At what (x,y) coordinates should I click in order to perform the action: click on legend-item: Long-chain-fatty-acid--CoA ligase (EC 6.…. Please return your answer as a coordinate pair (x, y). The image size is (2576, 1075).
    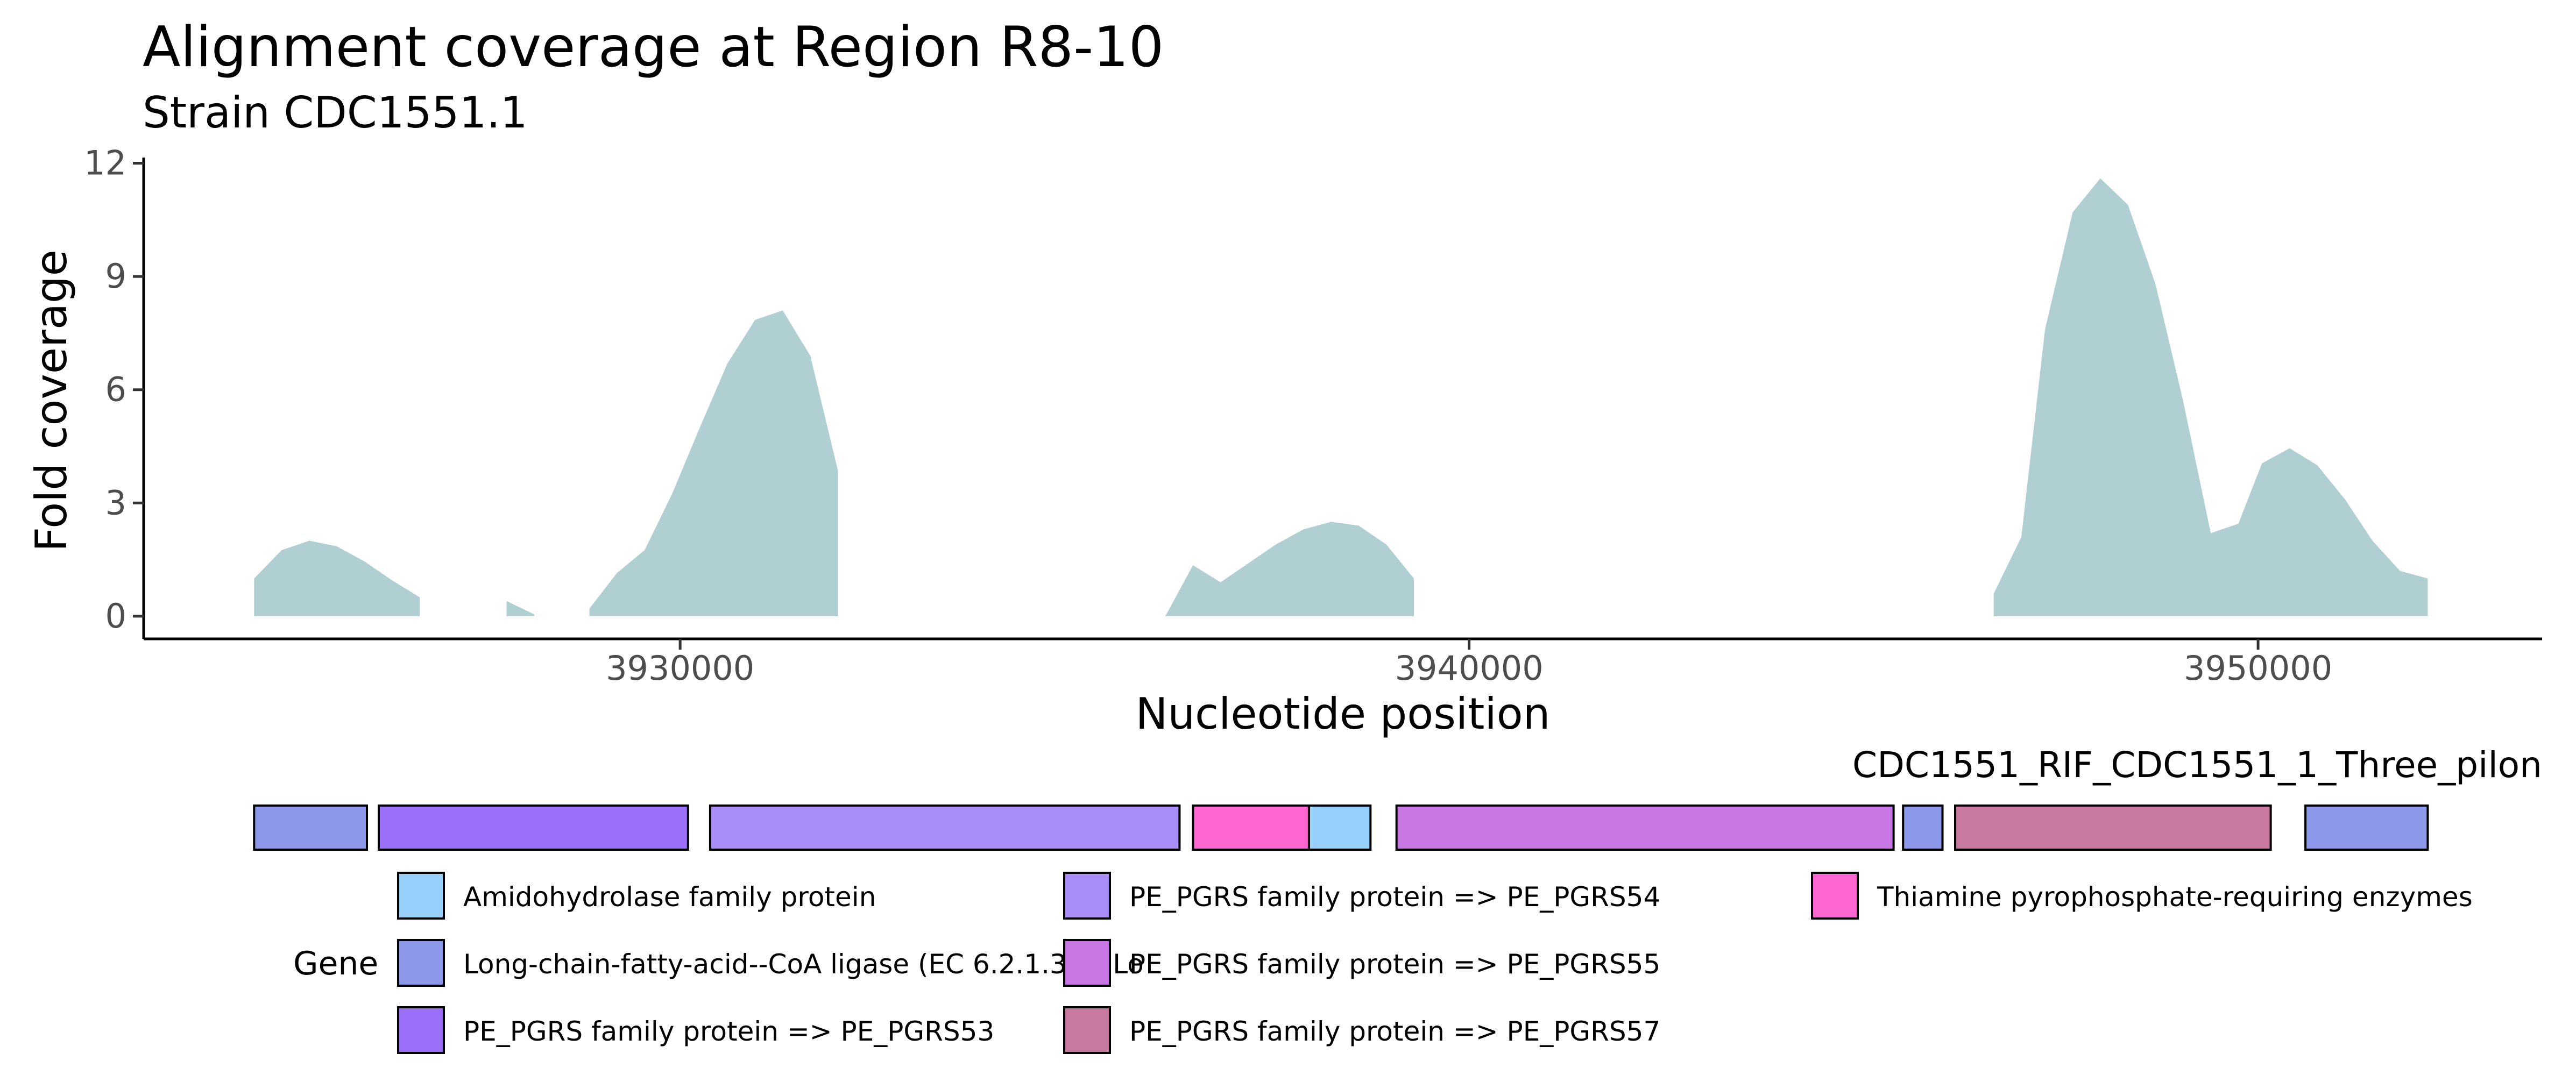
    Looking at the image, I should click on (770, 963).